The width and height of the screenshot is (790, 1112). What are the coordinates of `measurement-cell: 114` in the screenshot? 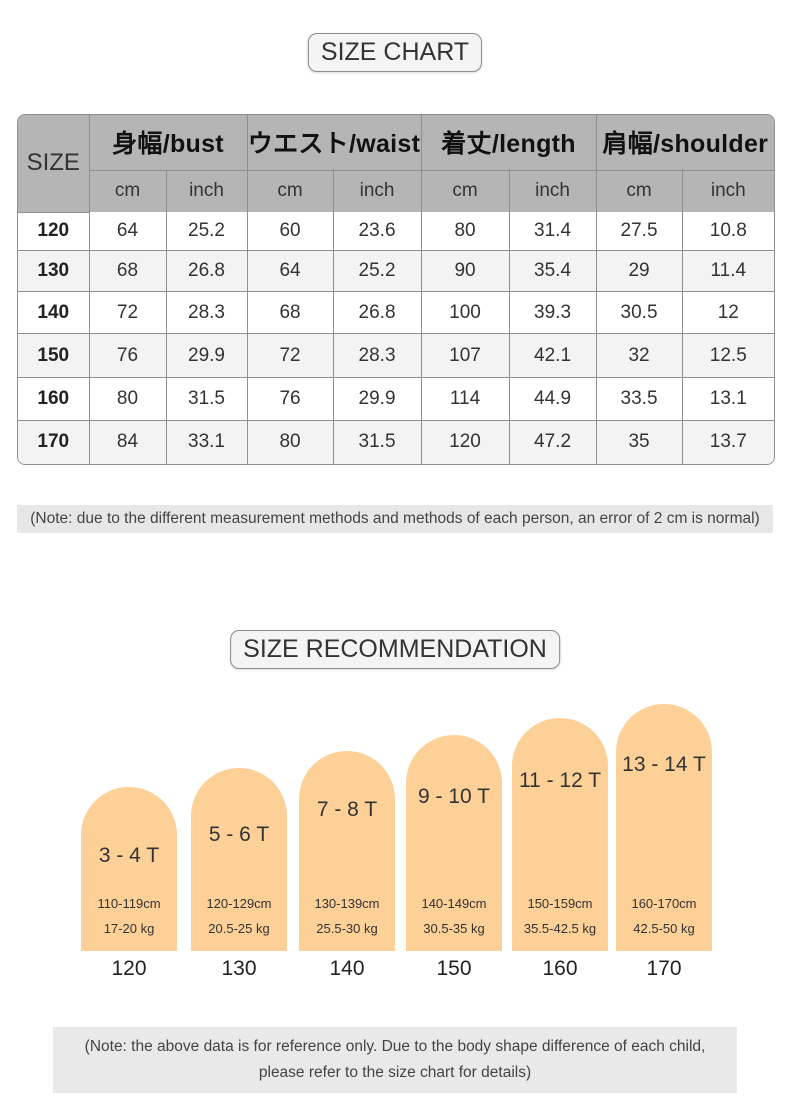 It's located at (465, 399).